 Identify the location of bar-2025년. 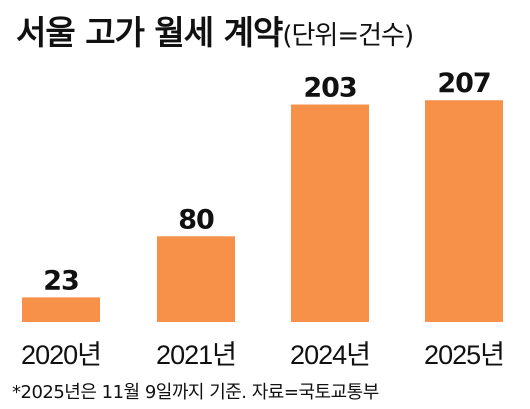
(464, 211).